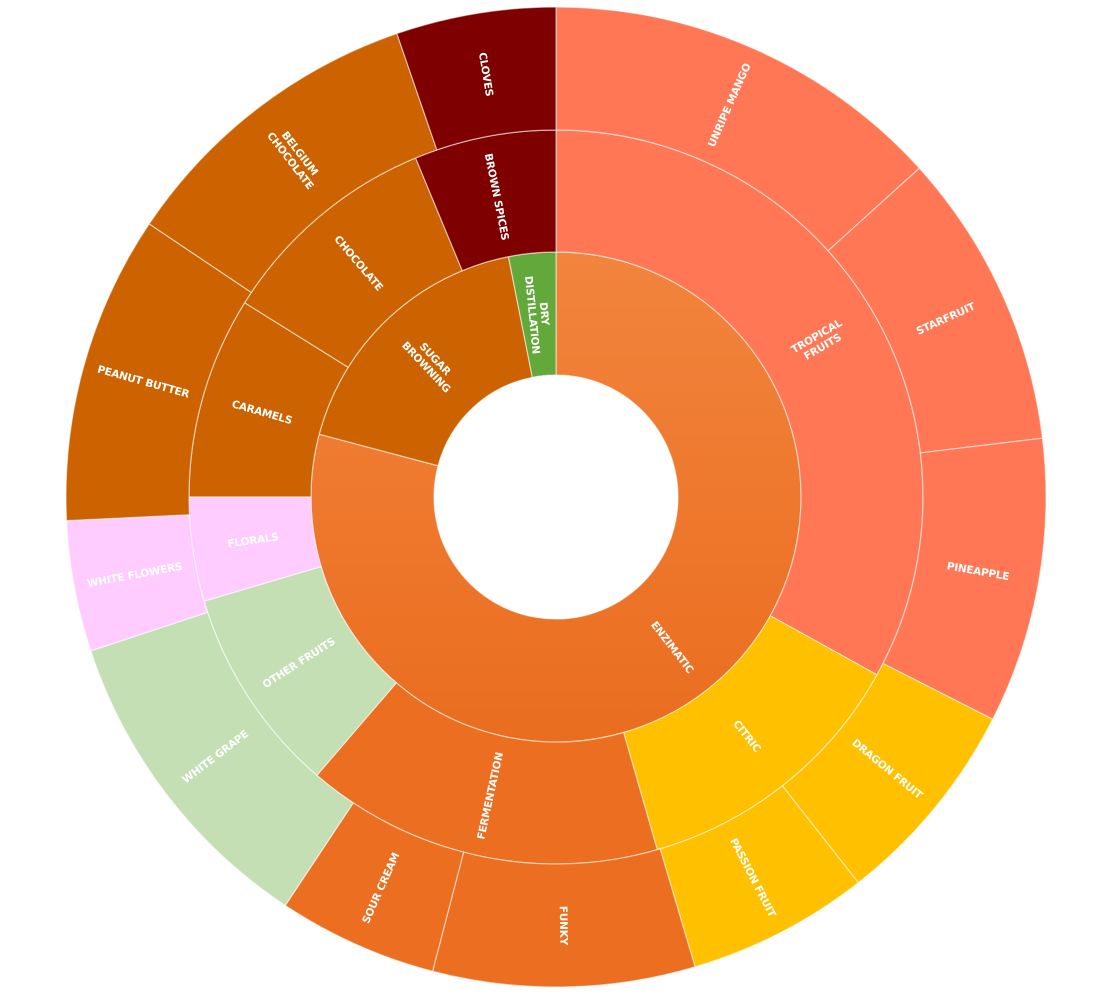 The height and width of the screenshot is (994, 1104). I want to click on segment-cloves, so click(476, 78).